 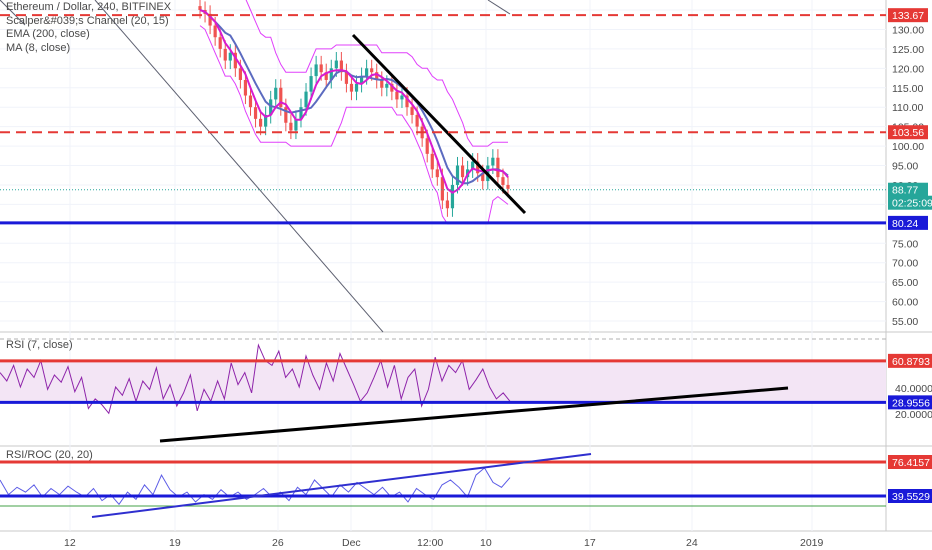 I want to click on roc-level-badge: 39.5529, so click(x=911, y=497).